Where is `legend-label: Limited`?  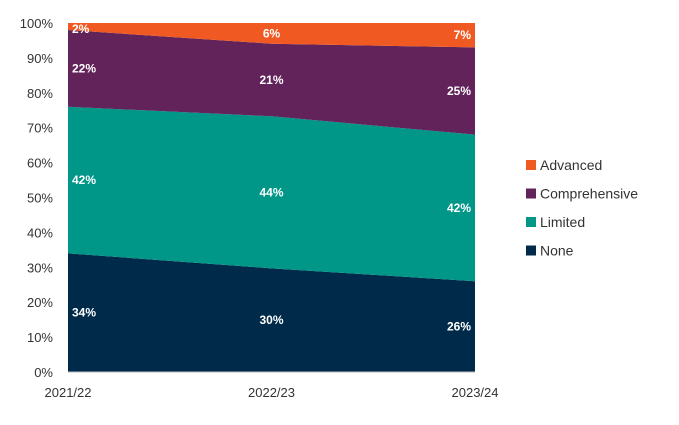 legend-label: Limited is located at coordinates (562, 222).